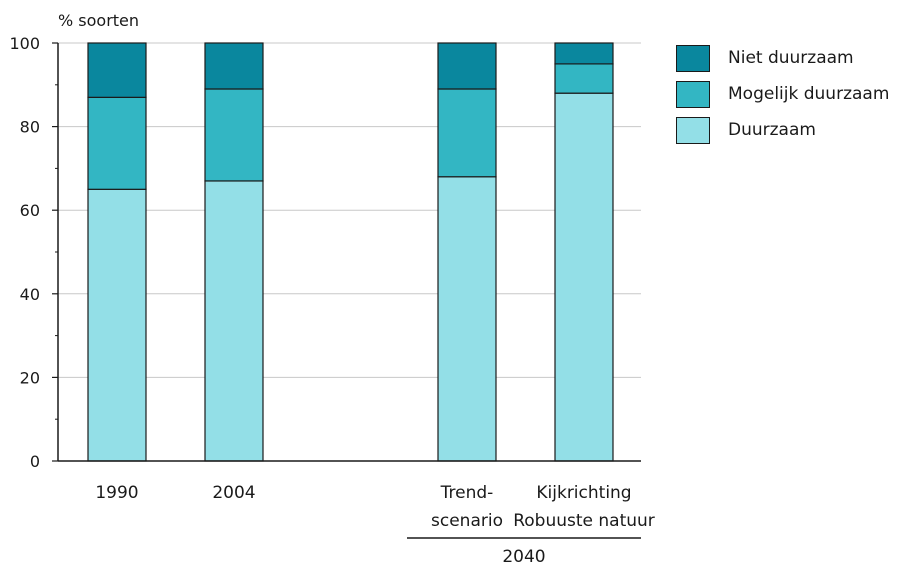 Image resolution: width=903 pixels, height=566 pixels. I want to click on y-tick-label-80: 80, so click(30, 127).